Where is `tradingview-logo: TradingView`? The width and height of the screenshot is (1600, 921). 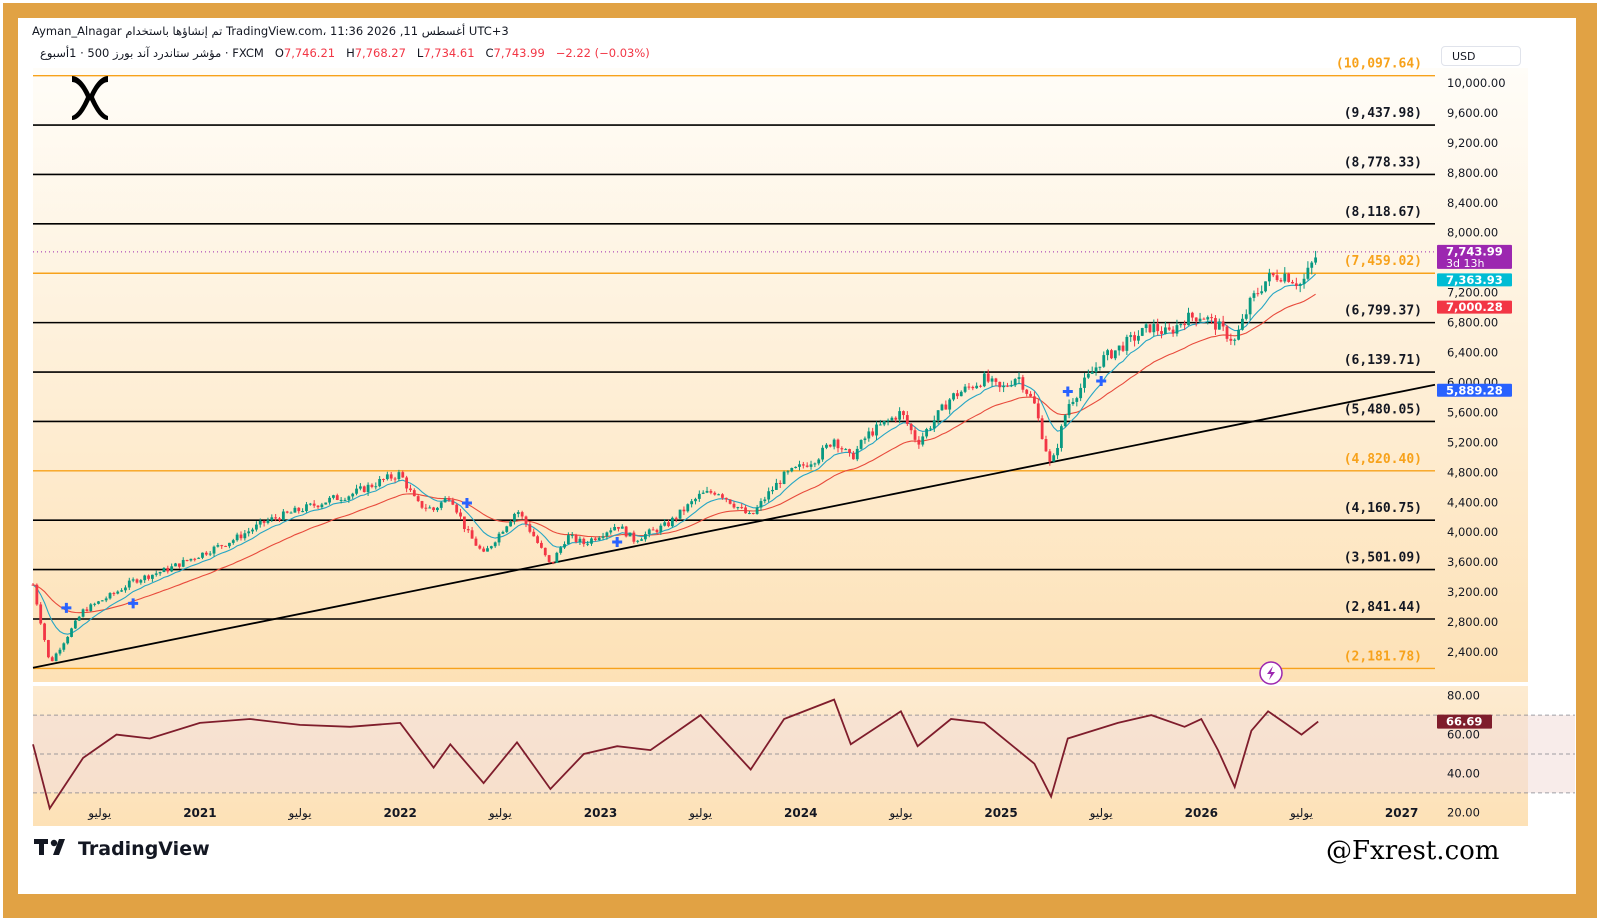
tradingview-logo: TradingView is located at coordinates (122, 849).